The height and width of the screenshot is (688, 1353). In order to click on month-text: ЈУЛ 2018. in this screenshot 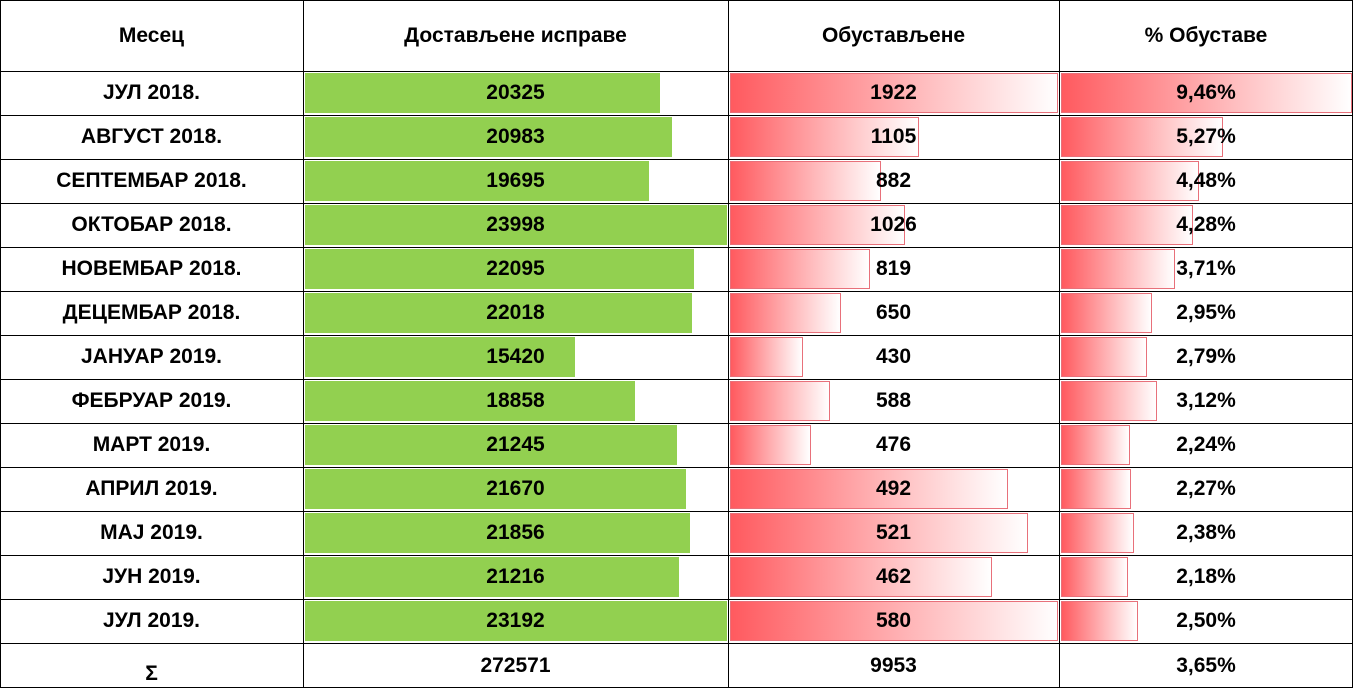, I will do `click(151, 92)`.